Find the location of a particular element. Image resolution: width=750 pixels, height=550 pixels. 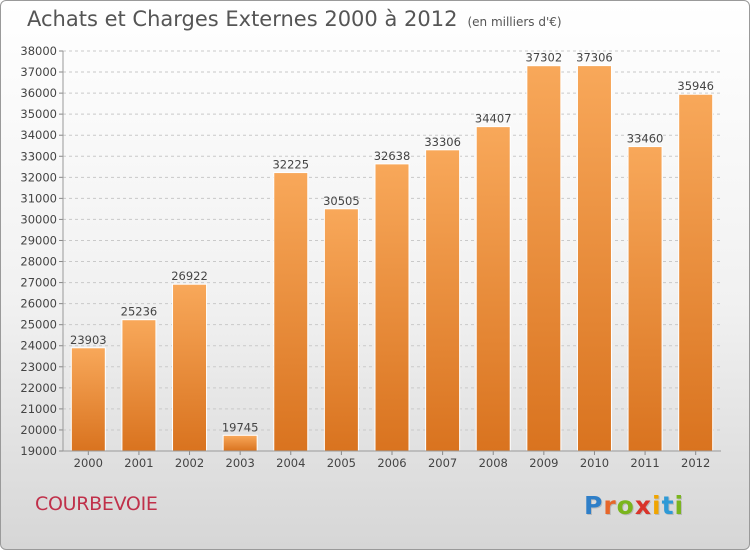

x-tick-label: 2009 is located at coordinates (543, 463).